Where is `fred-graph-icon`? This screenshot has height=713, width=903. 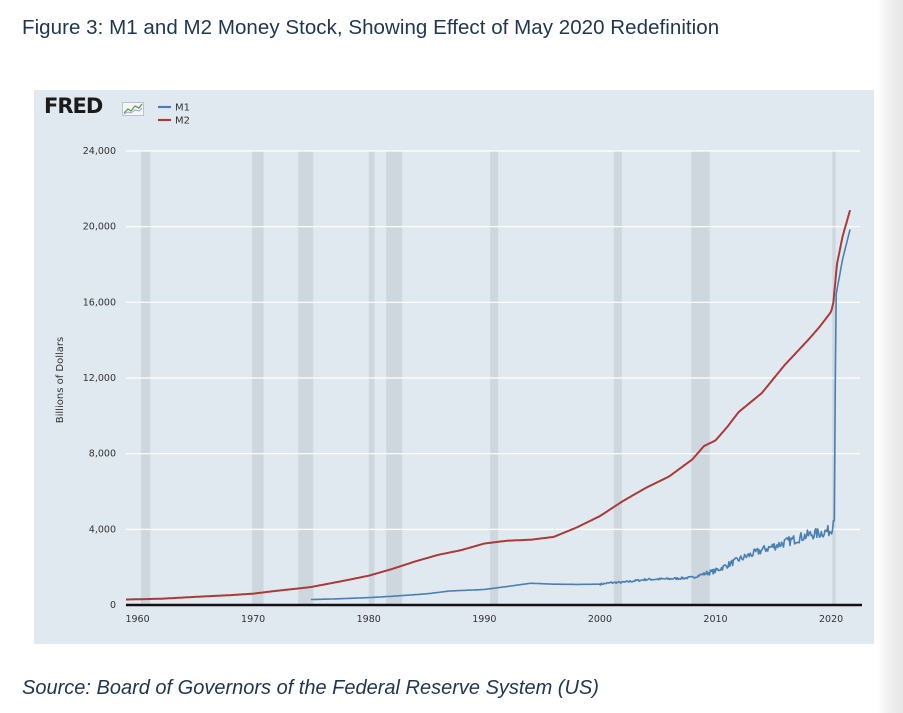
fred-graph-icon is located at coordinates (133, 109).